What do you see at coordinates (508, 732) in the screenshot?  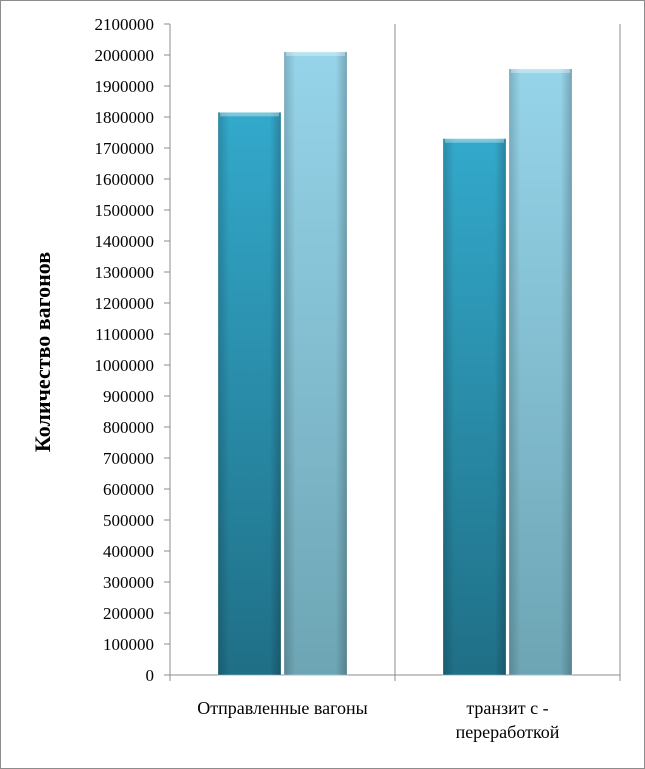 I see `x-category-label: переработкой` at bounding box center [508, 732].